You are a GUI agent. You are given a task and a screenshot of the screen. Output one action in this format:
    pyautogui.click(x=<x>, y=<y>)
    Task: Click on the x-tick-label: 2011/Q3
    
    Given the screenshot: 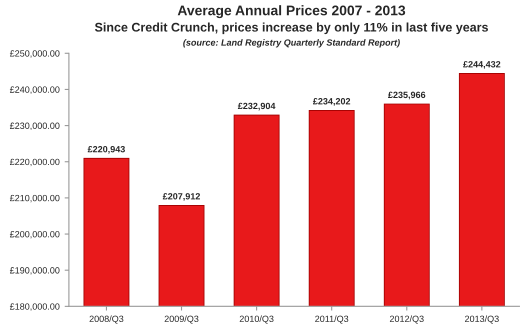 What is the action you would take?
    pyautogui.click(x=331, y=319)
    